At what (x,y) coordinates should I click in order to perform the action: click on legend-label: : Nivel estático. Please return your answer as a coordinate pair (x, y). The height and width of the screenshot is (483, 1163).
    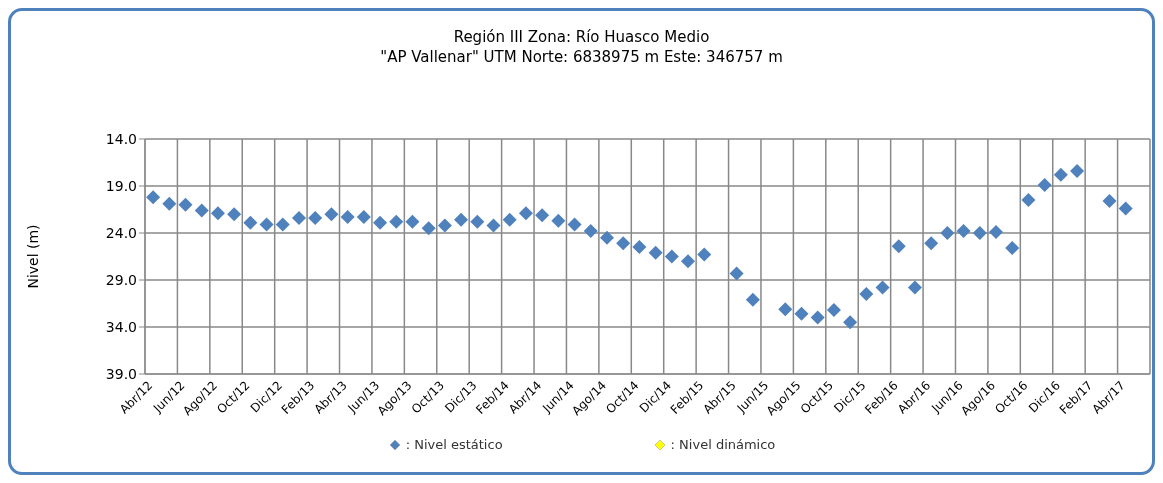
    Looking at the image, I should click on (453, 444).